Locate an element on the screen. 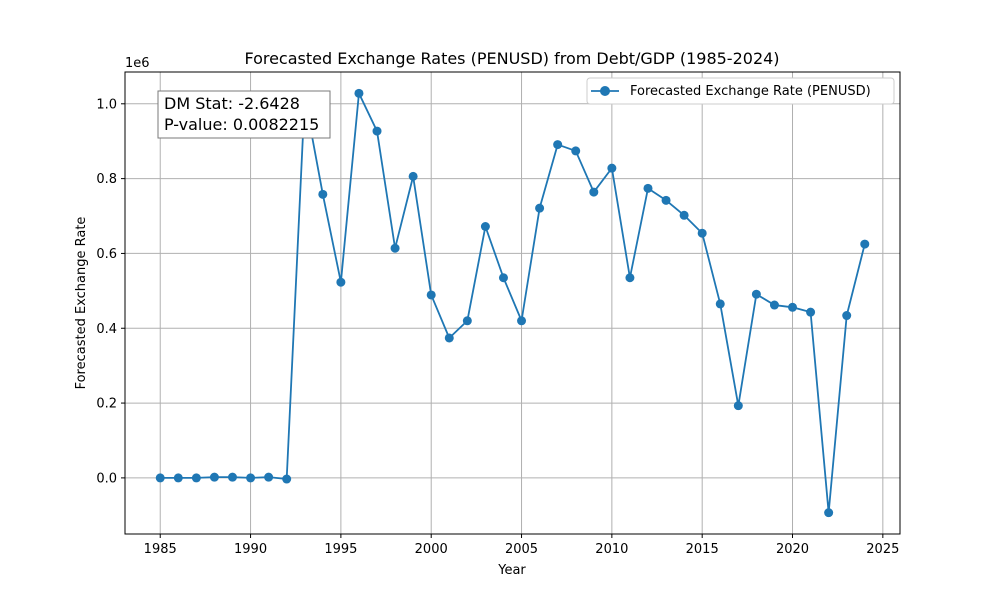  y-tick-label: 0.2 is located at coordinates (106, 404).